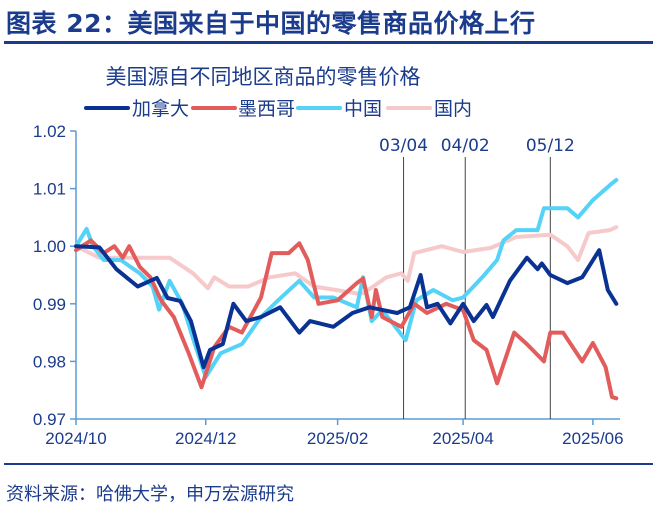 This screenshot has height=516, width=660. I want to click on legend-label-2: 中国, so click(363, 109).